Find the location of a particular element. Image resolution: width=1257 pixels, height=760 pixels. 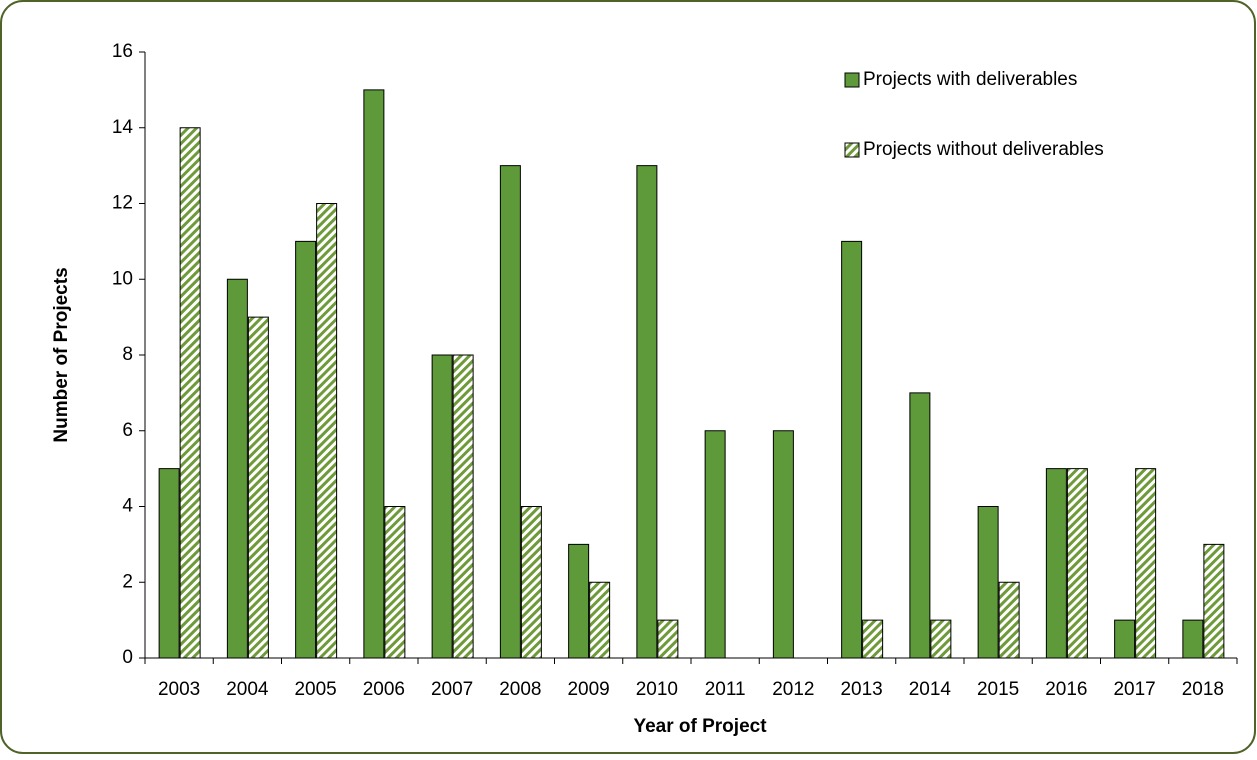

y-tick-label: 10 is located at coordinates (122, 278).